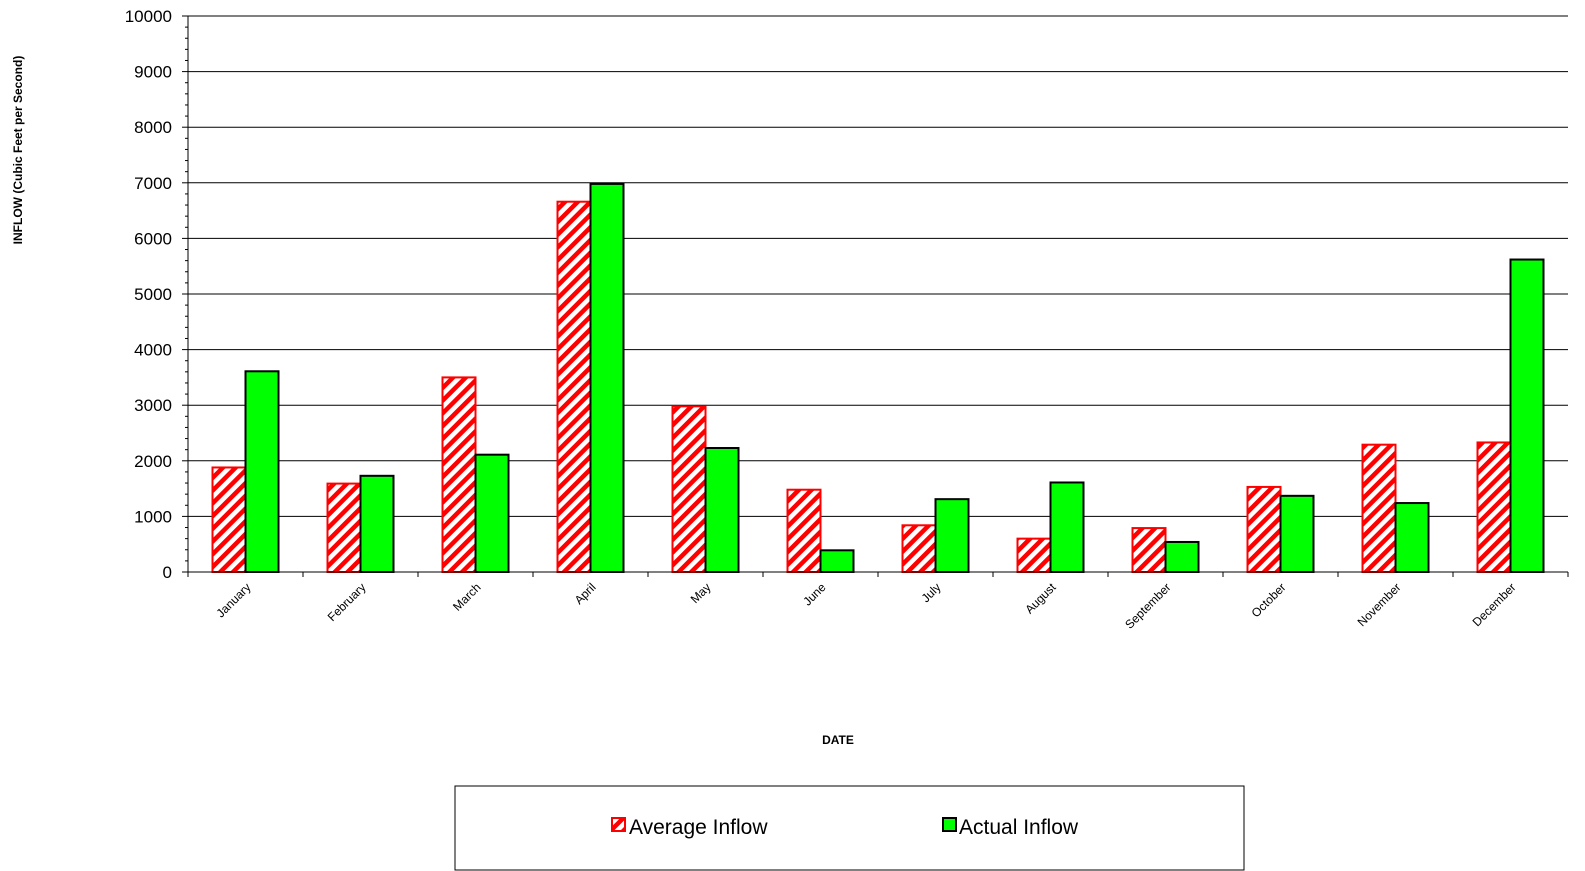  Describe the element at coordinates (377, 524) in the screenshot. I see `bar-actual-inflow-february` at that location.